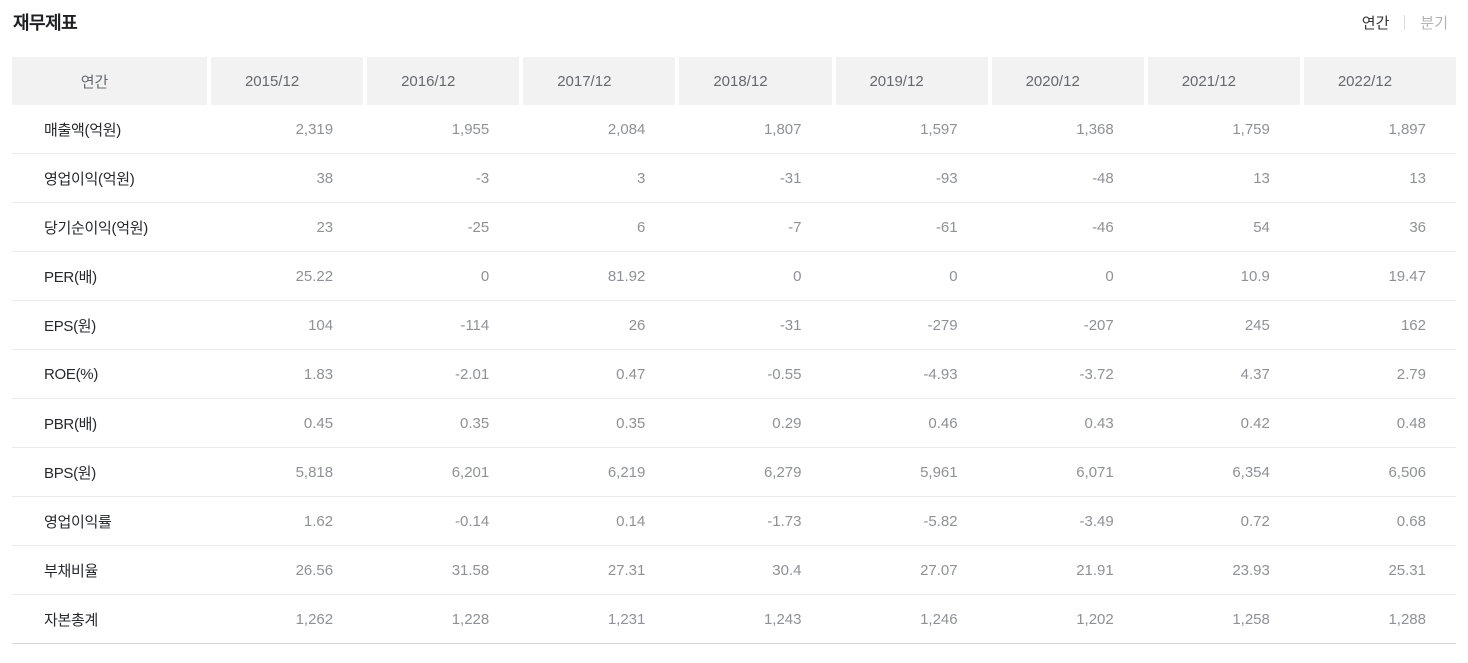  Describe the element at coordinates (314, 472) in the screenshot. I see `cell-value: 5,818` at that location.